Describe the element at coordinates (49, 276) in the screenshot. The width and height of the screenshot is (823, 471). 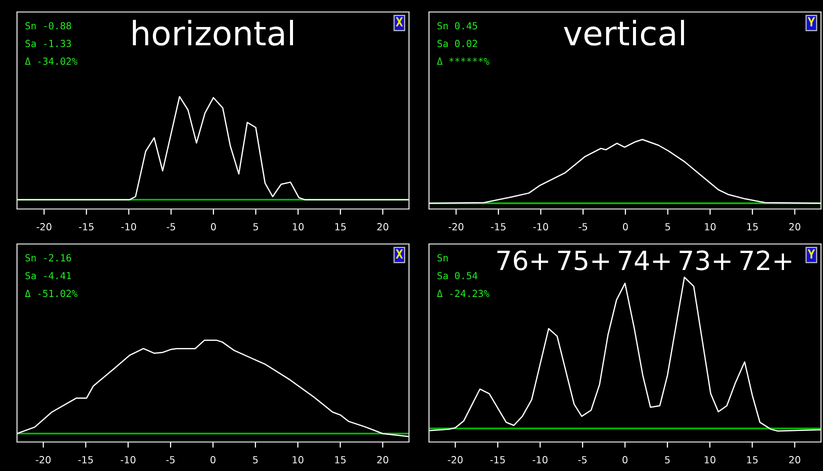
I see `text: Sa -4.41` at that location.